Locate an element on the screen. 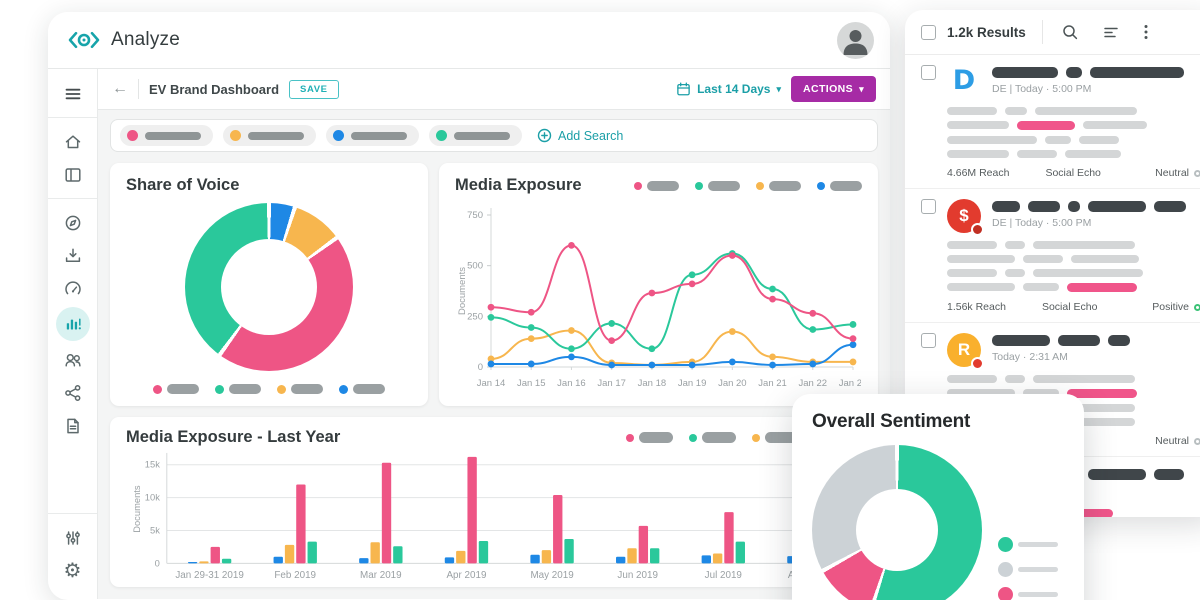 Image resolution: width=1200 pixels, height=600 pixels. share-icon is located at coordinates (73, 392).